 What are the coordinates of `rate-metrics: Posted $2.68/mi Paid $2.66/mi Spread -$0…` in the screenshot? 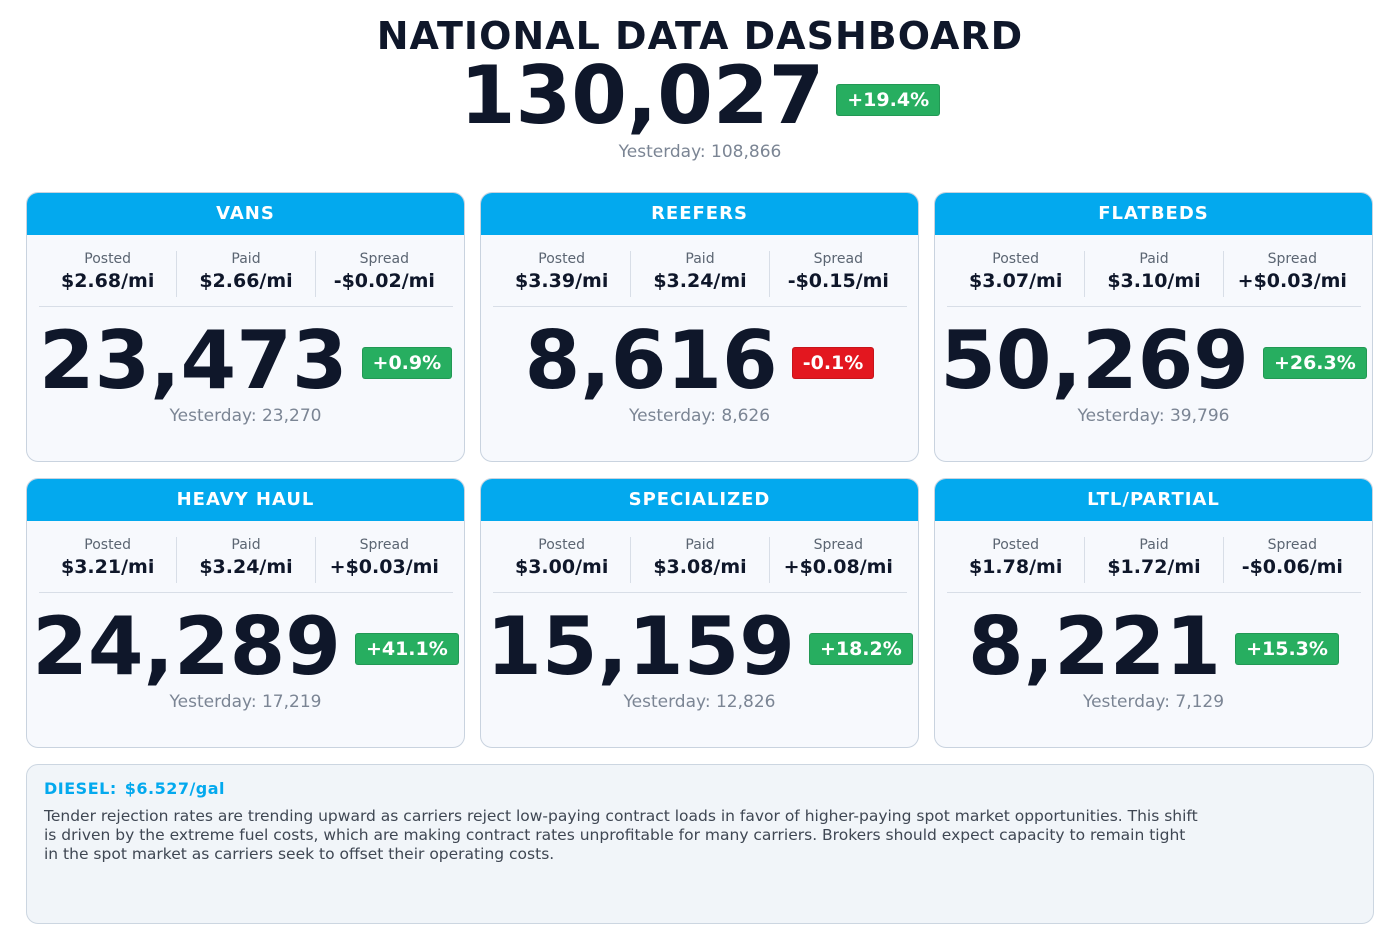 It's located at (246, 274).